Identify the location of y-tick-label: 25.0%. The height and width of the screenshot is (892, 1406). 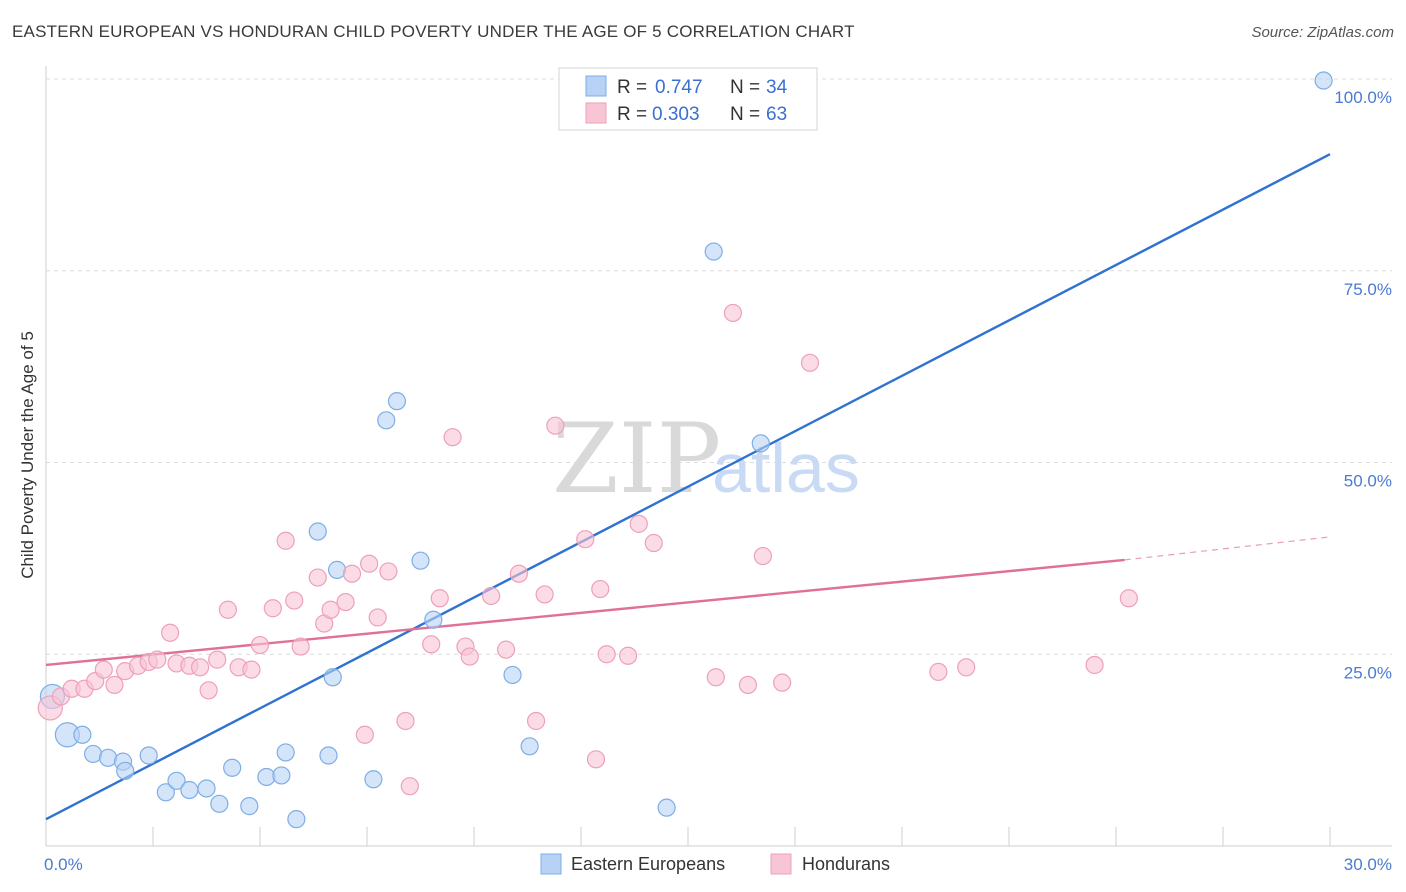
(1368, 672).